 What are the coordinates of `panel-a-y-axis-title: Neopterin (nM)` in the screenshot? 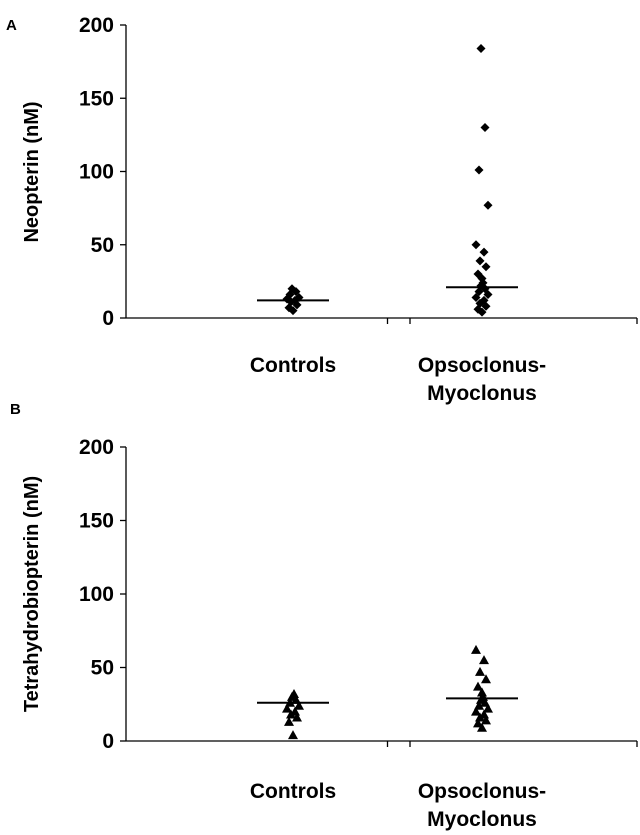 It's located at (32, 171).